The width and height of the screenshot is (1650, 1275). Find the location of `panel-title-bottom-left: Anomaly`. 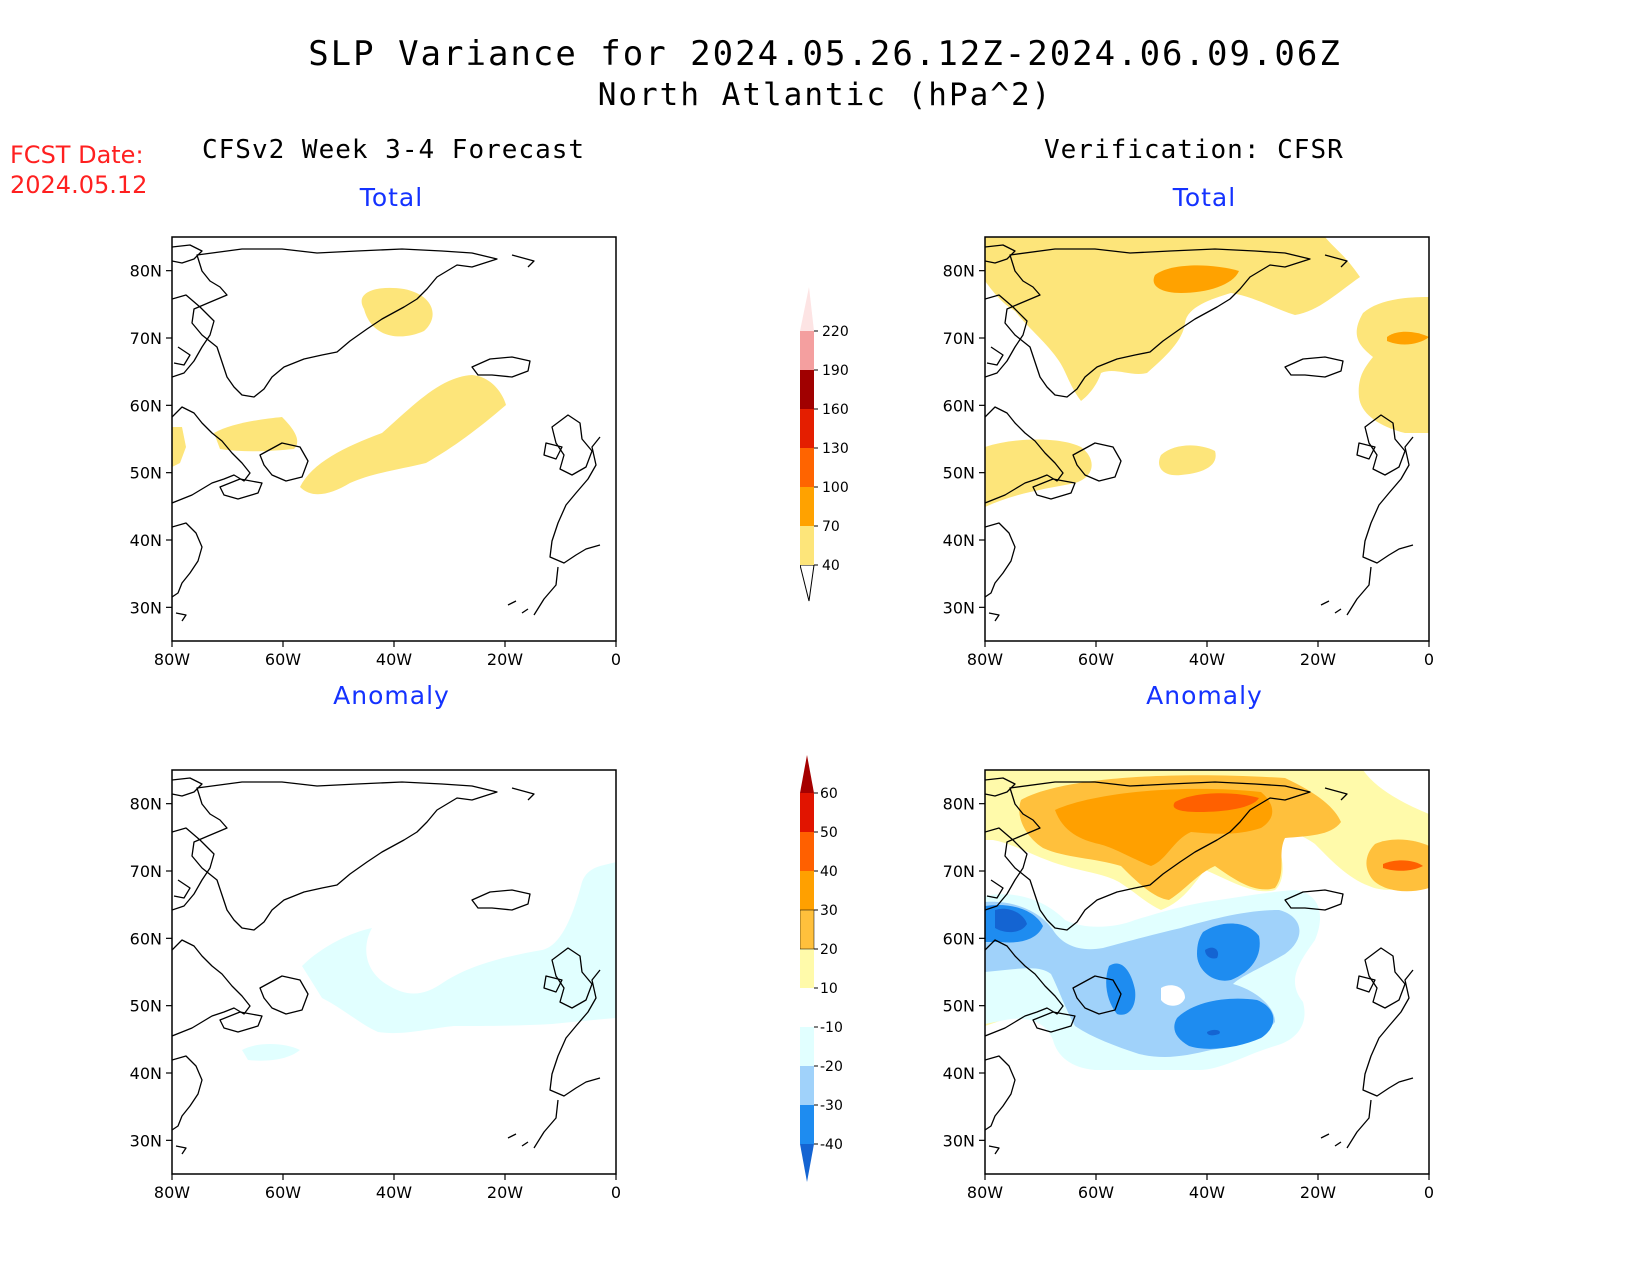

panel-title-bottom-left: Anomaly is located at coordinates (391, 695).